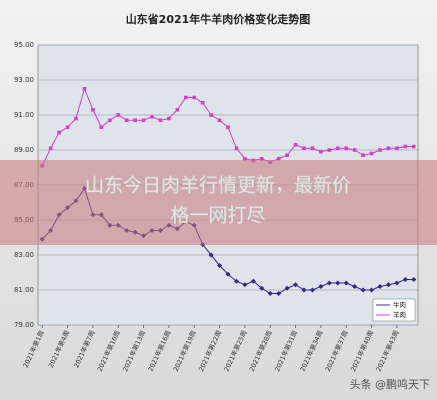 The width and height of the screenshot is (437, 400). What do you see at coordinates (24, 325) in the screenshot?
I see `y-tick-label: 79.00` at bounding box center [24, 325].